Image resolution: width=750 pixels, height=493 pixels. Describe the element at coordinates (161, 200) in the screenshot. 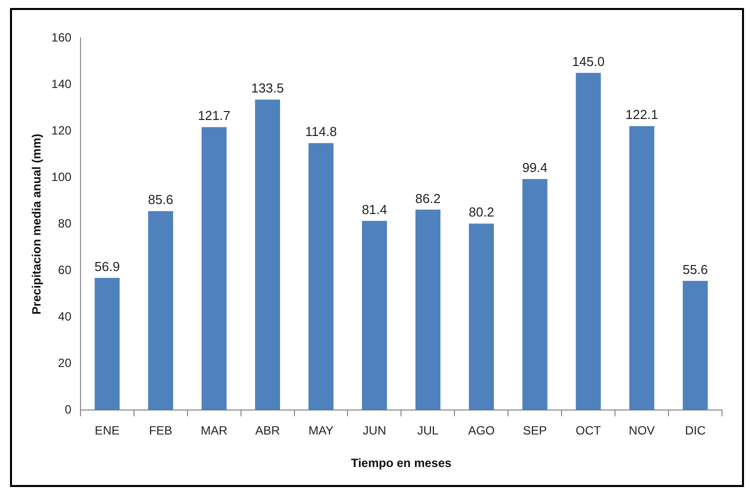

I see `data-label: 85.6` at that location.